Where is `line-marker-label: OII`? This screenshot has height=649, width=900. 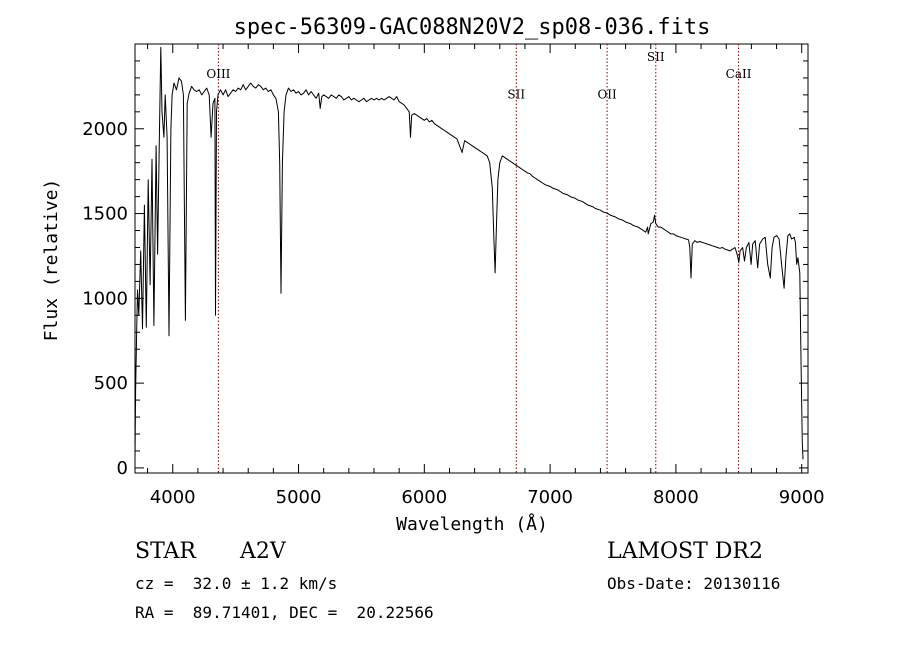
line-marker-label: OII is located at coordinates (607, 94).